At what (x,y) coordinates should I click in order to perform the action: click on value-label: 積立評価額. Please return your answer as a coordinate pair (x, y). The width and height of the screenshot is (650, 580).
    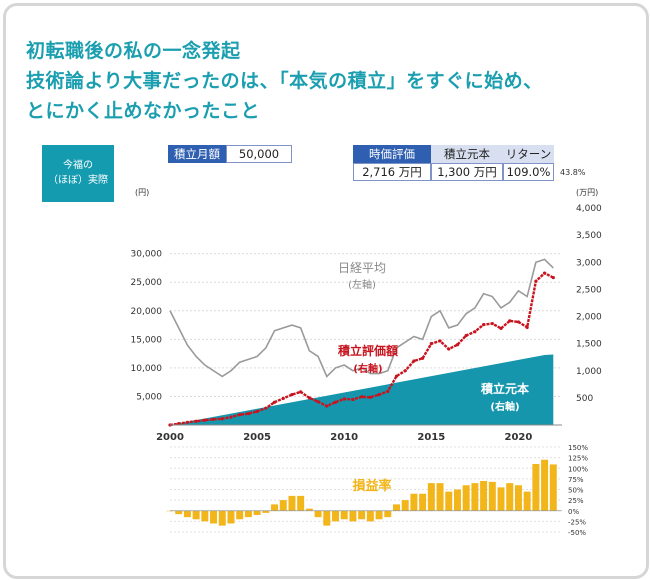
    Looking at the image, I should click on (367, 350).